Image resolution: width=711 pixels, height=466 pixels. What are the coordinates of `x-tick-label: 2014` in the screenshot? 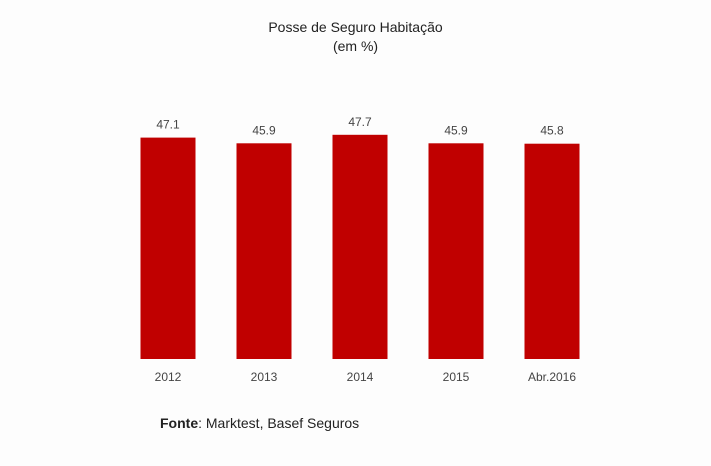 It's located at (360, 377).